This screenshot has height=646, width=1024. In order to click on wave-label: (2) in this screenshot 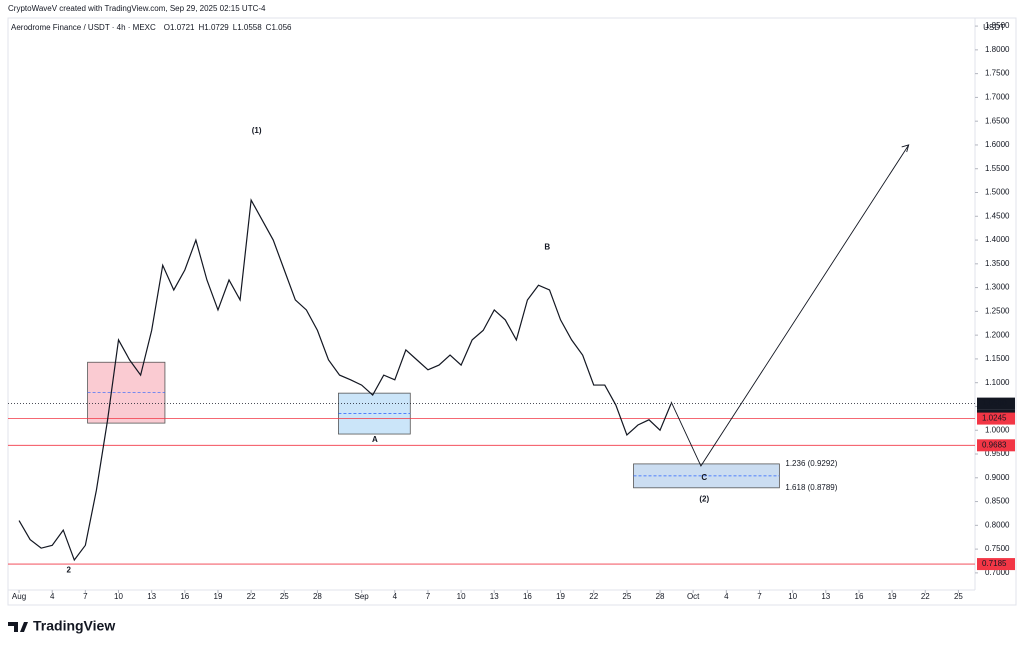, I will do `click(704, 498)`.